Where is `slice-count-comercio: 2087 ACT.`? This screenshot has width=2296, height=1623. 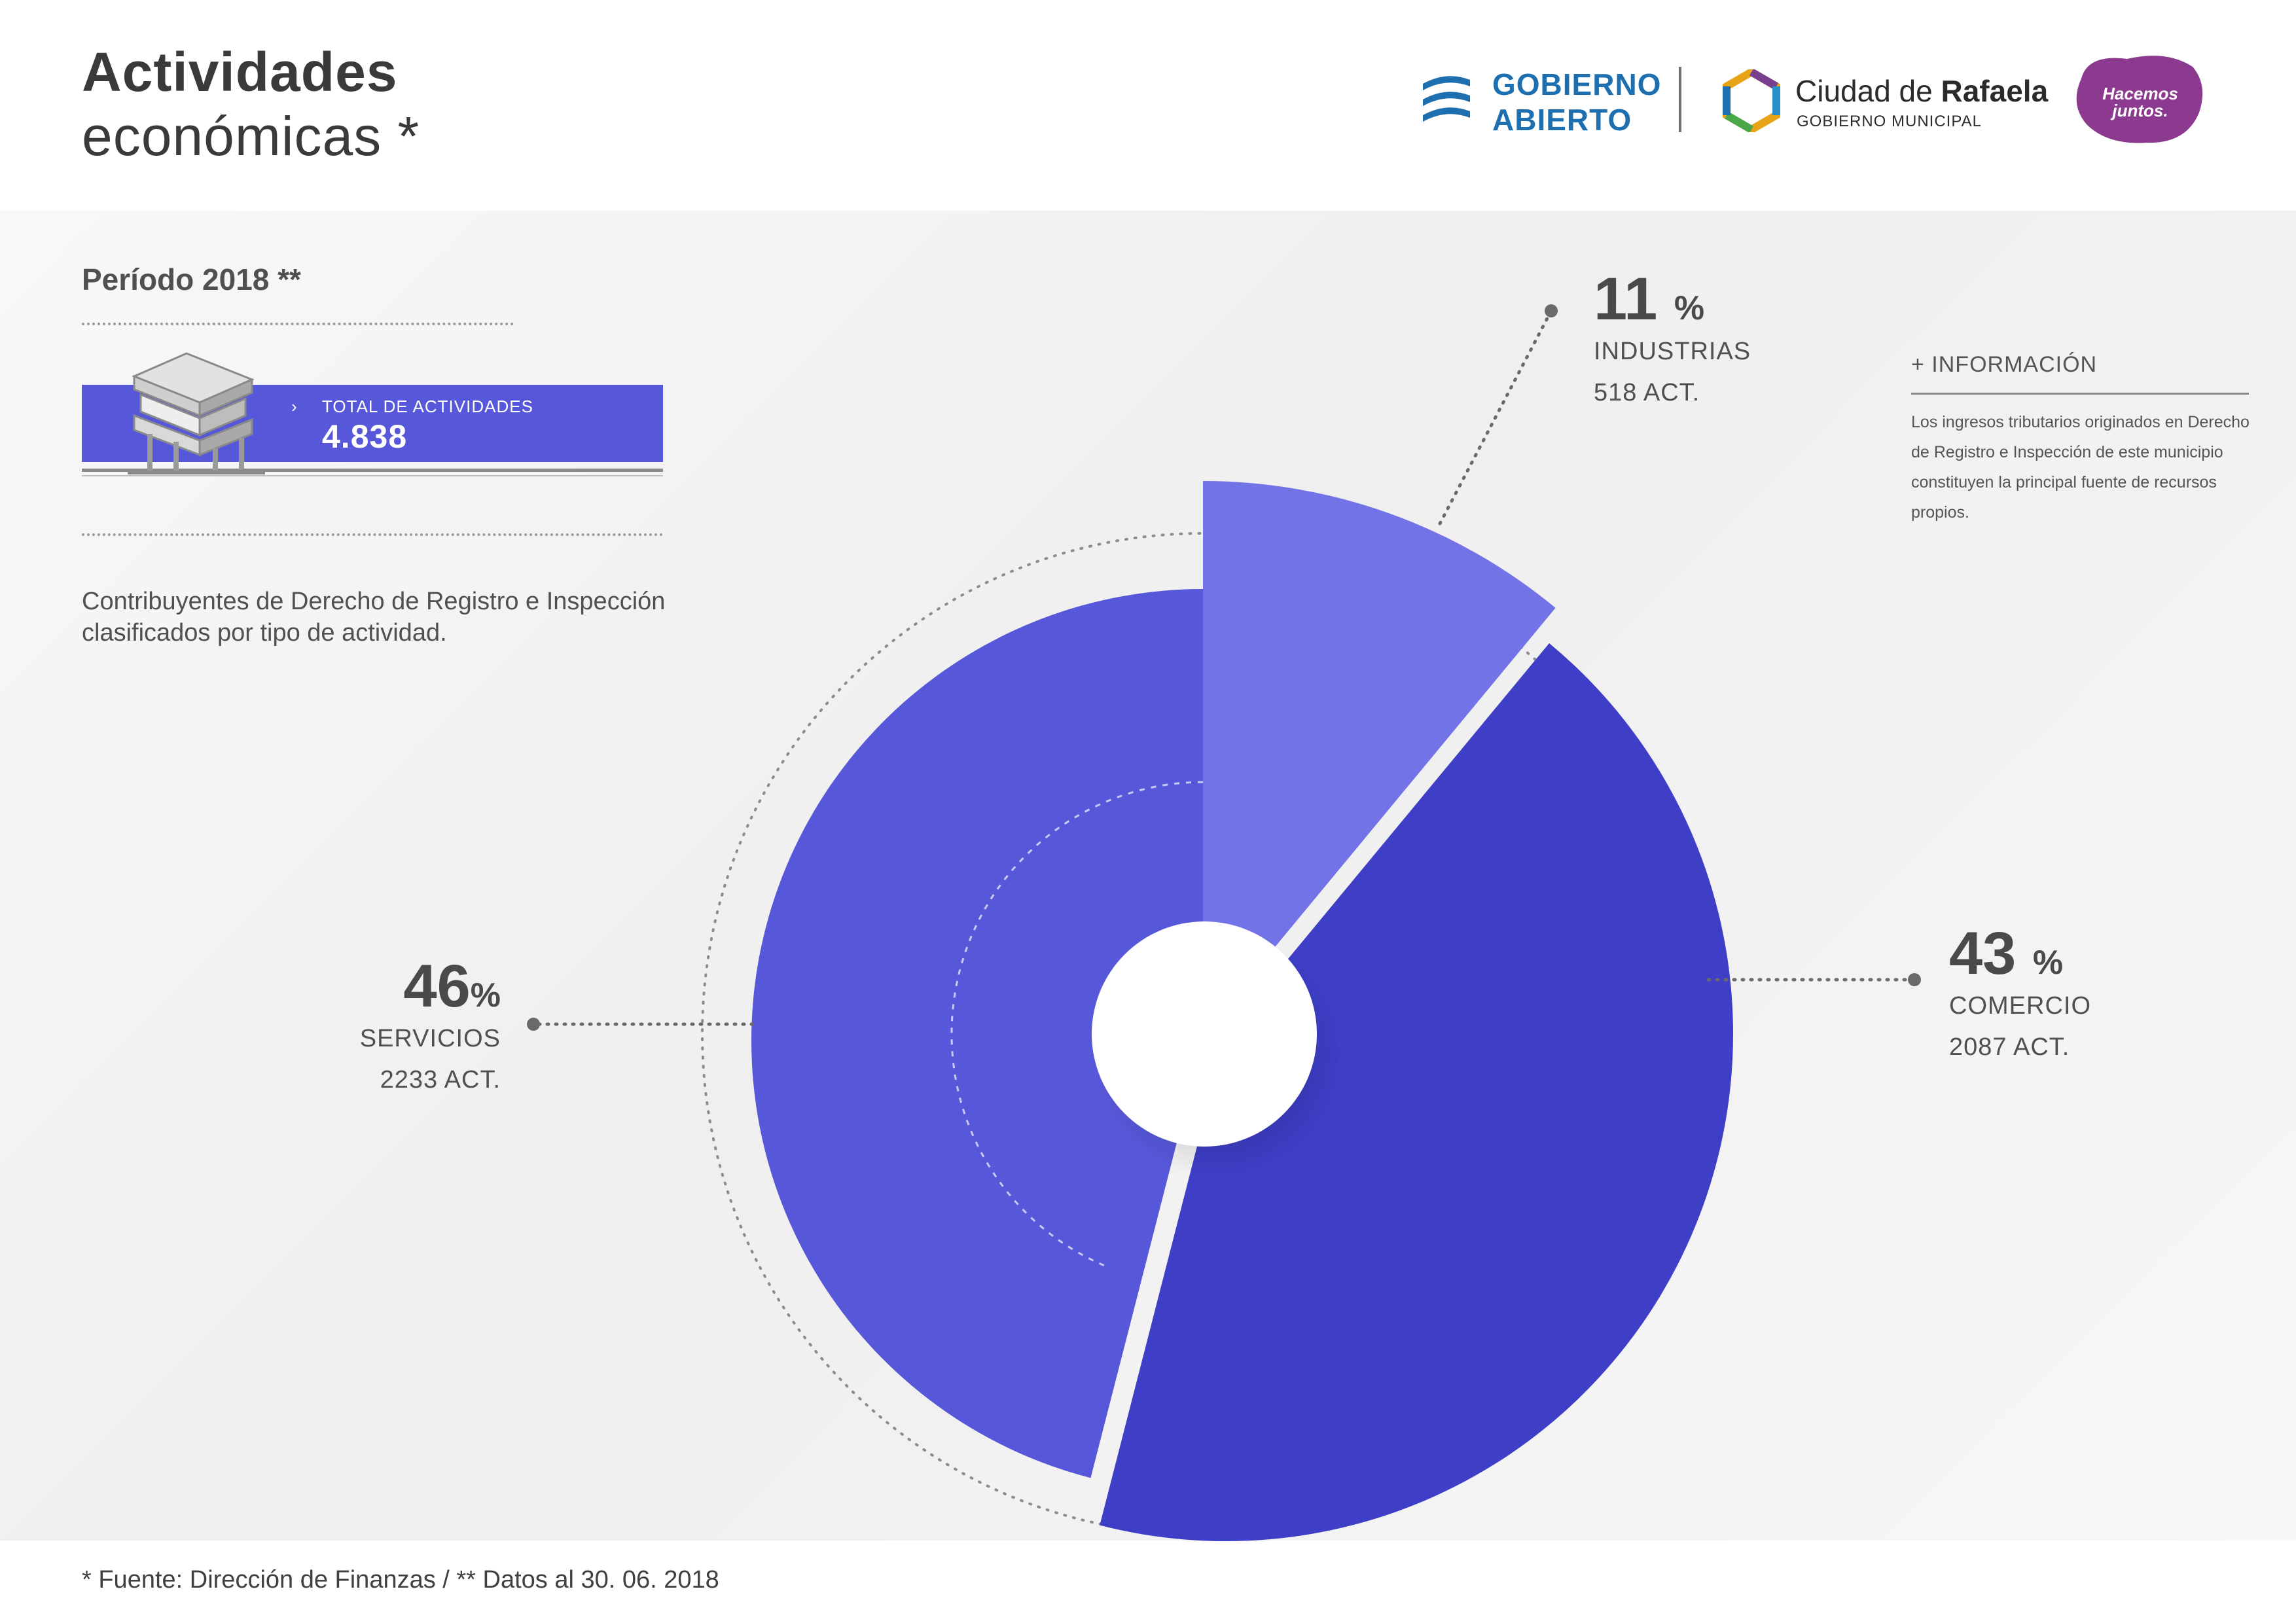 slice-count-comercio: 2087 ACT. is located at coordinates (2009, 1047).